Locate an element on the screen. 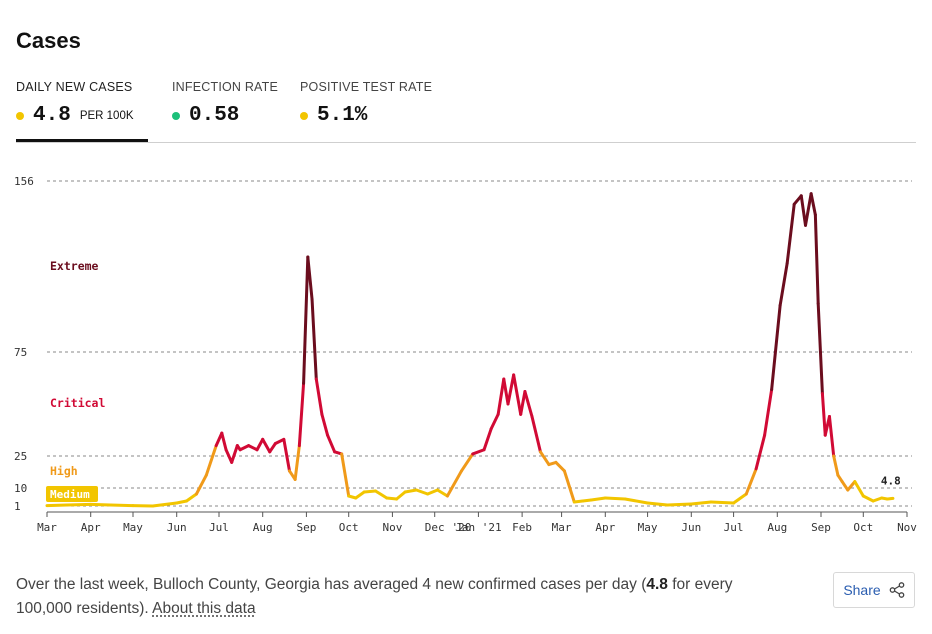  share-label: Share is located at coordinates (862, 590).